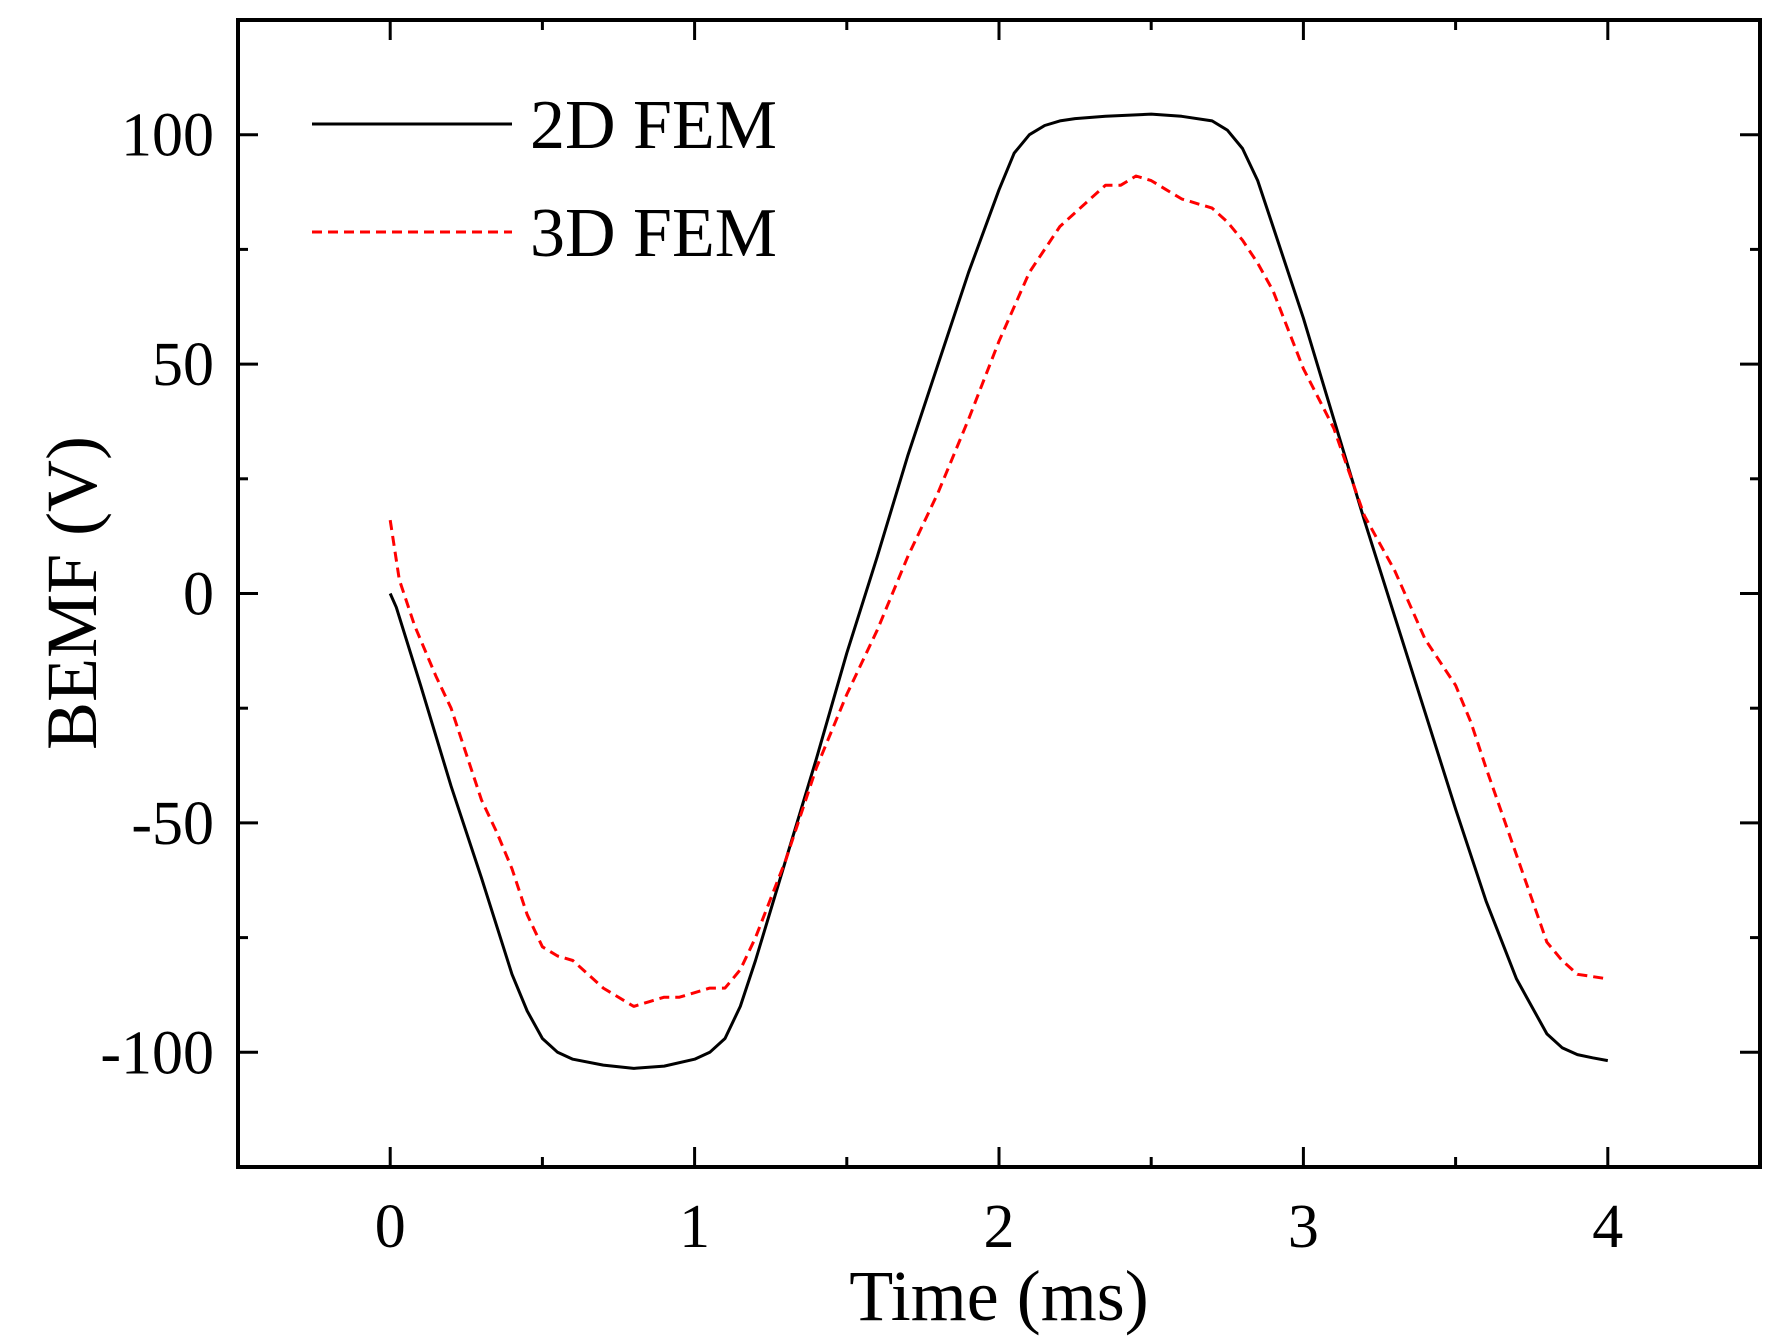 This screenshot has width=1784, height=1342. Describe the element at coordinates (157, 1053) in the screenshot. I see `y-tick-label: -100` at that location.